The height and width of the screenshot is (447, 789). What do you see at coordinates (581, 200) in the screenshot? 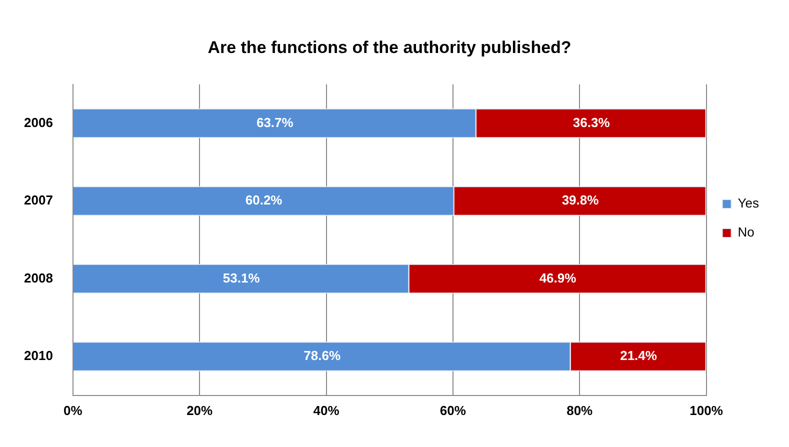
I see `data-label: 39.8%` at bounding box center [581, 200].